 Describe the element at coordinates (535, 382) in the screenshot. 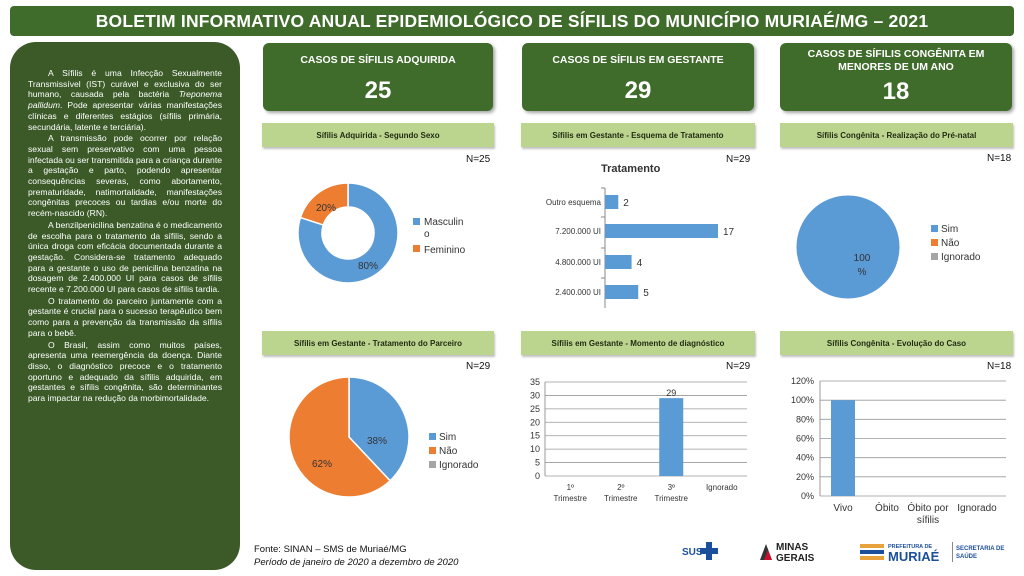

I see `tick-label: 35` at that location.